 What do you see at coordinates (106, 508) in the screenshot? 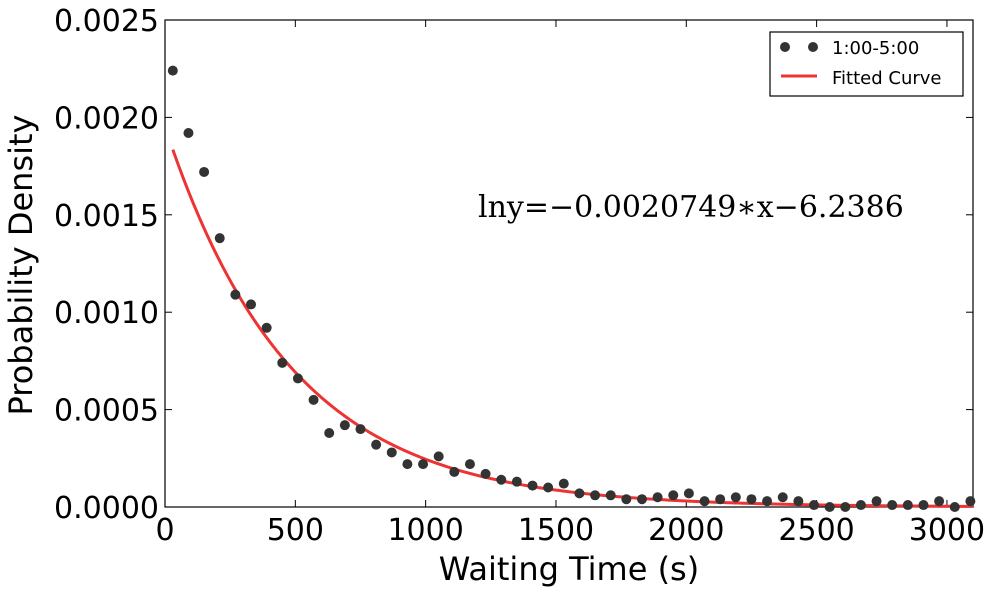
I see `y-tick-label: 0.0000` at bounding box center [106, 508].